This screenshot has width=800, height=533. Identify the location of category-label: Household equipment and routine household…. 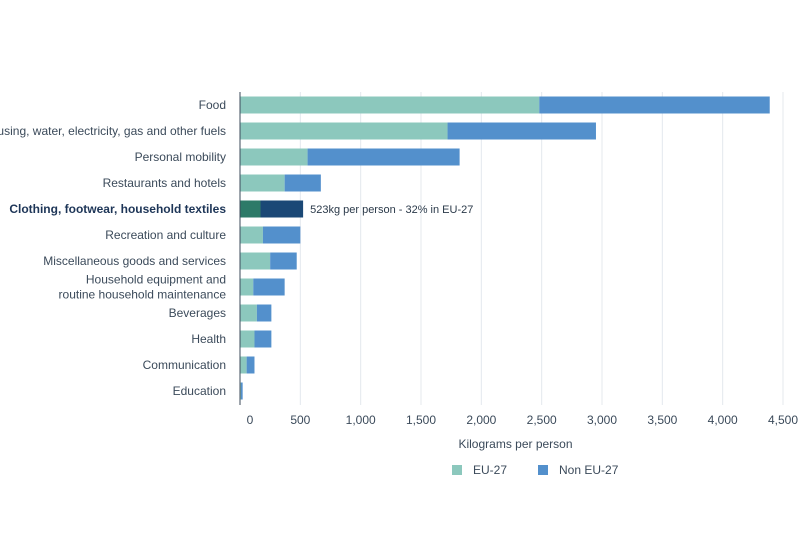
(143, 287).